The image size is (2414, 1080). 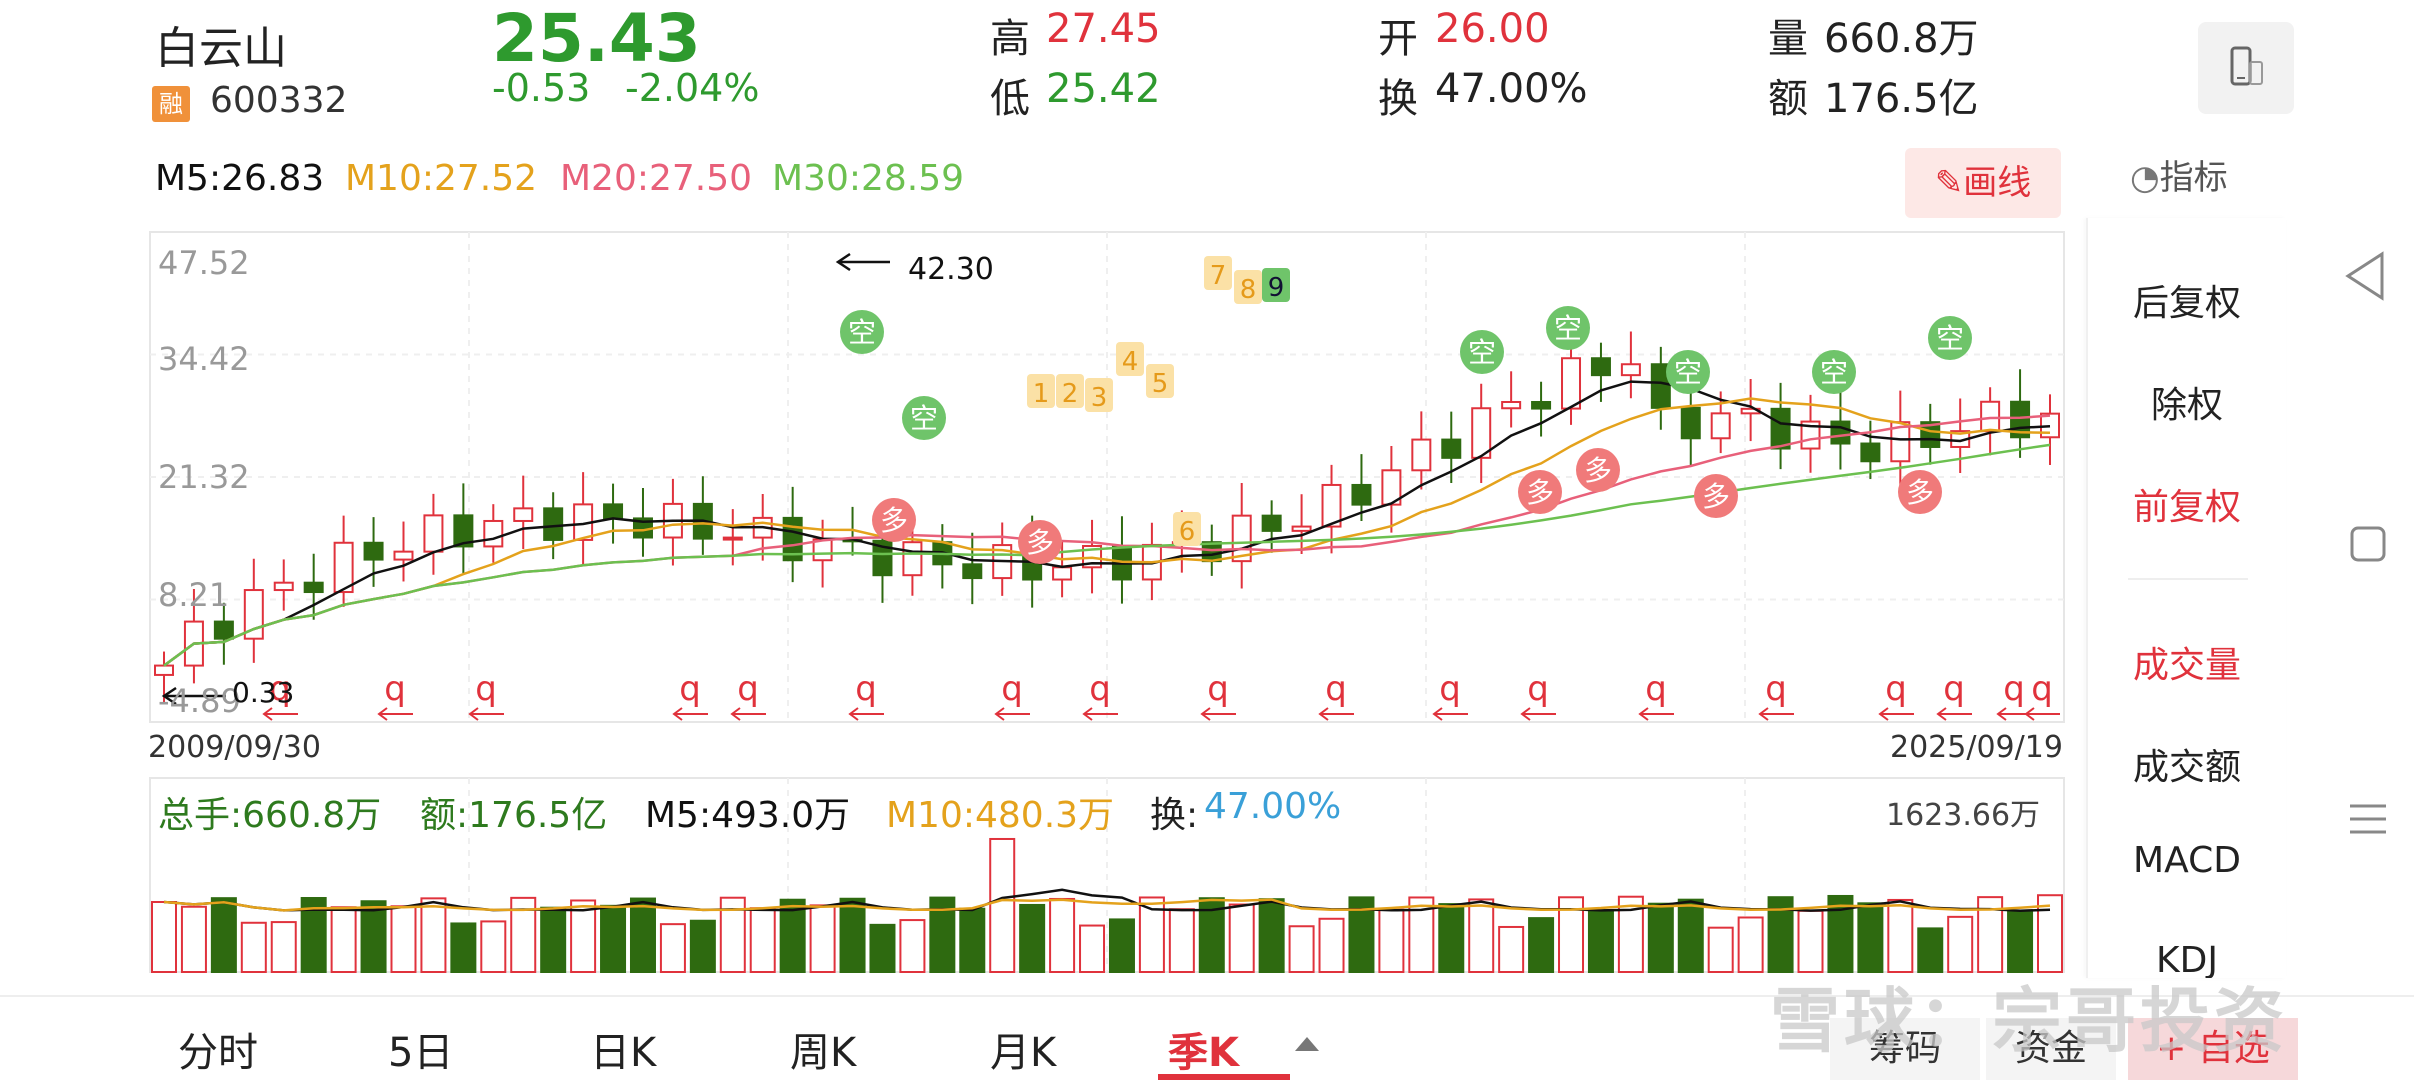 I want to click on ex-rights-option: 除权, so click(x=2186, y=405).